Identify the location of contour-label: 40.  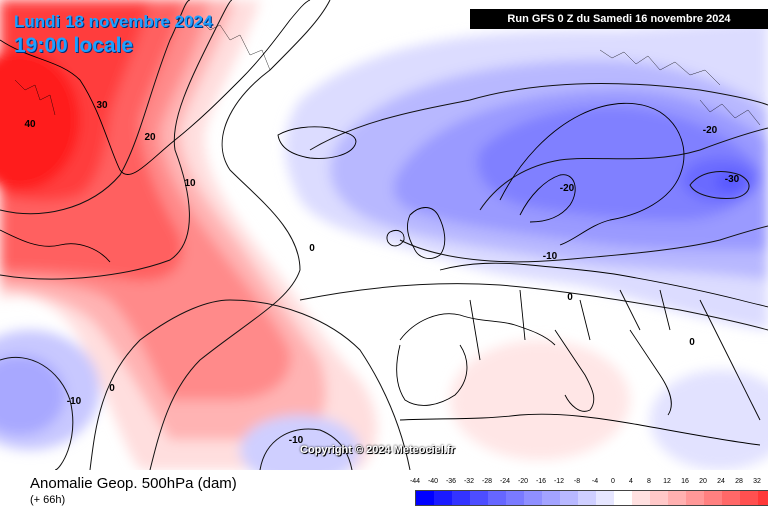
(30, 124).